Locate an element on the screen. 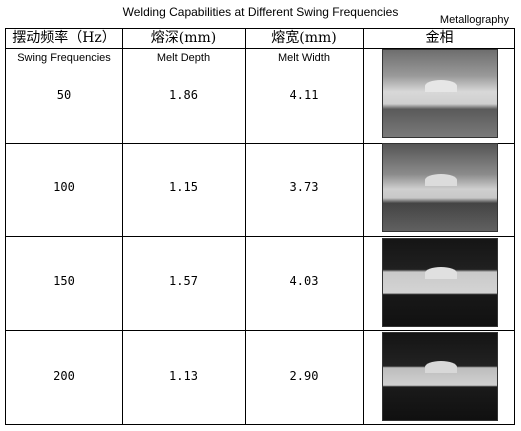  table-cell: 4.03 is located at coordinates (304, 281).